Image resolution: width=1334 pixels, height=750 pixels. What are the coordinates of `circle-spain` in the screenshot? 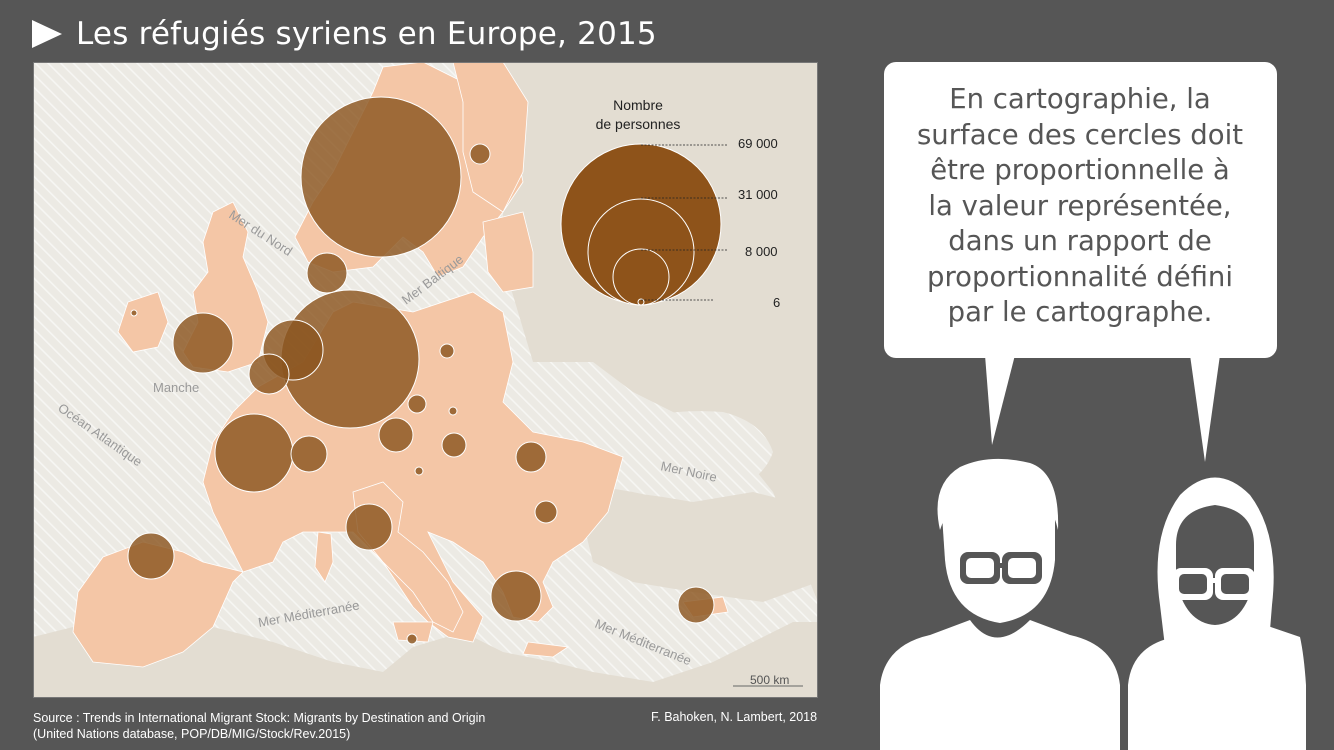 It's located at (151, 556).